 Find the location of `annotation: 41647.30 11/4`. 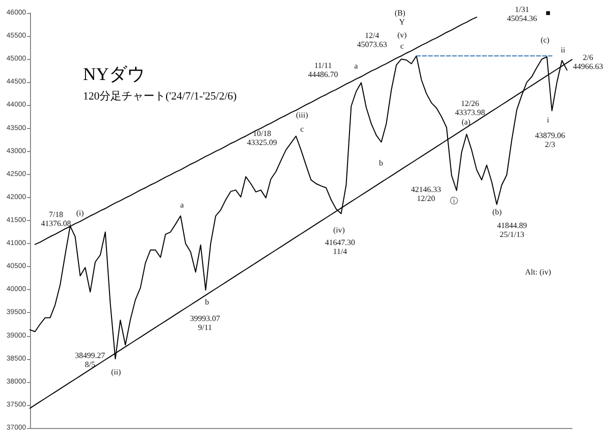

annotation: 41647.30 11/4 is located at coordinates (340, 247).